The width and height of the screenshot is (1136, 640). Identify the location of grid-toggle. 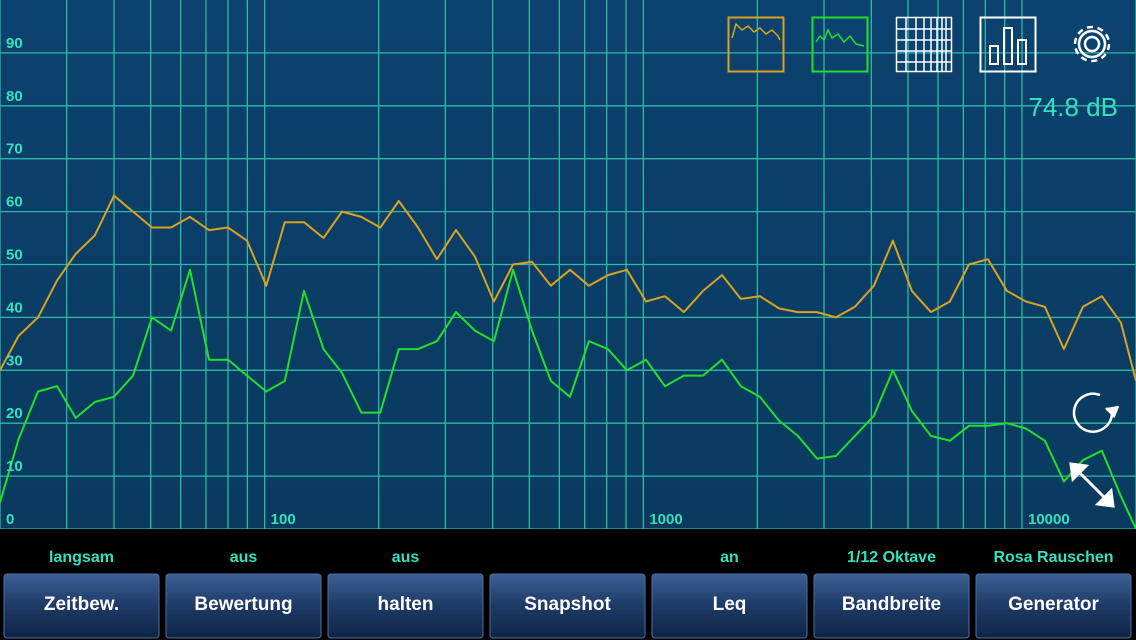
(924, 44).